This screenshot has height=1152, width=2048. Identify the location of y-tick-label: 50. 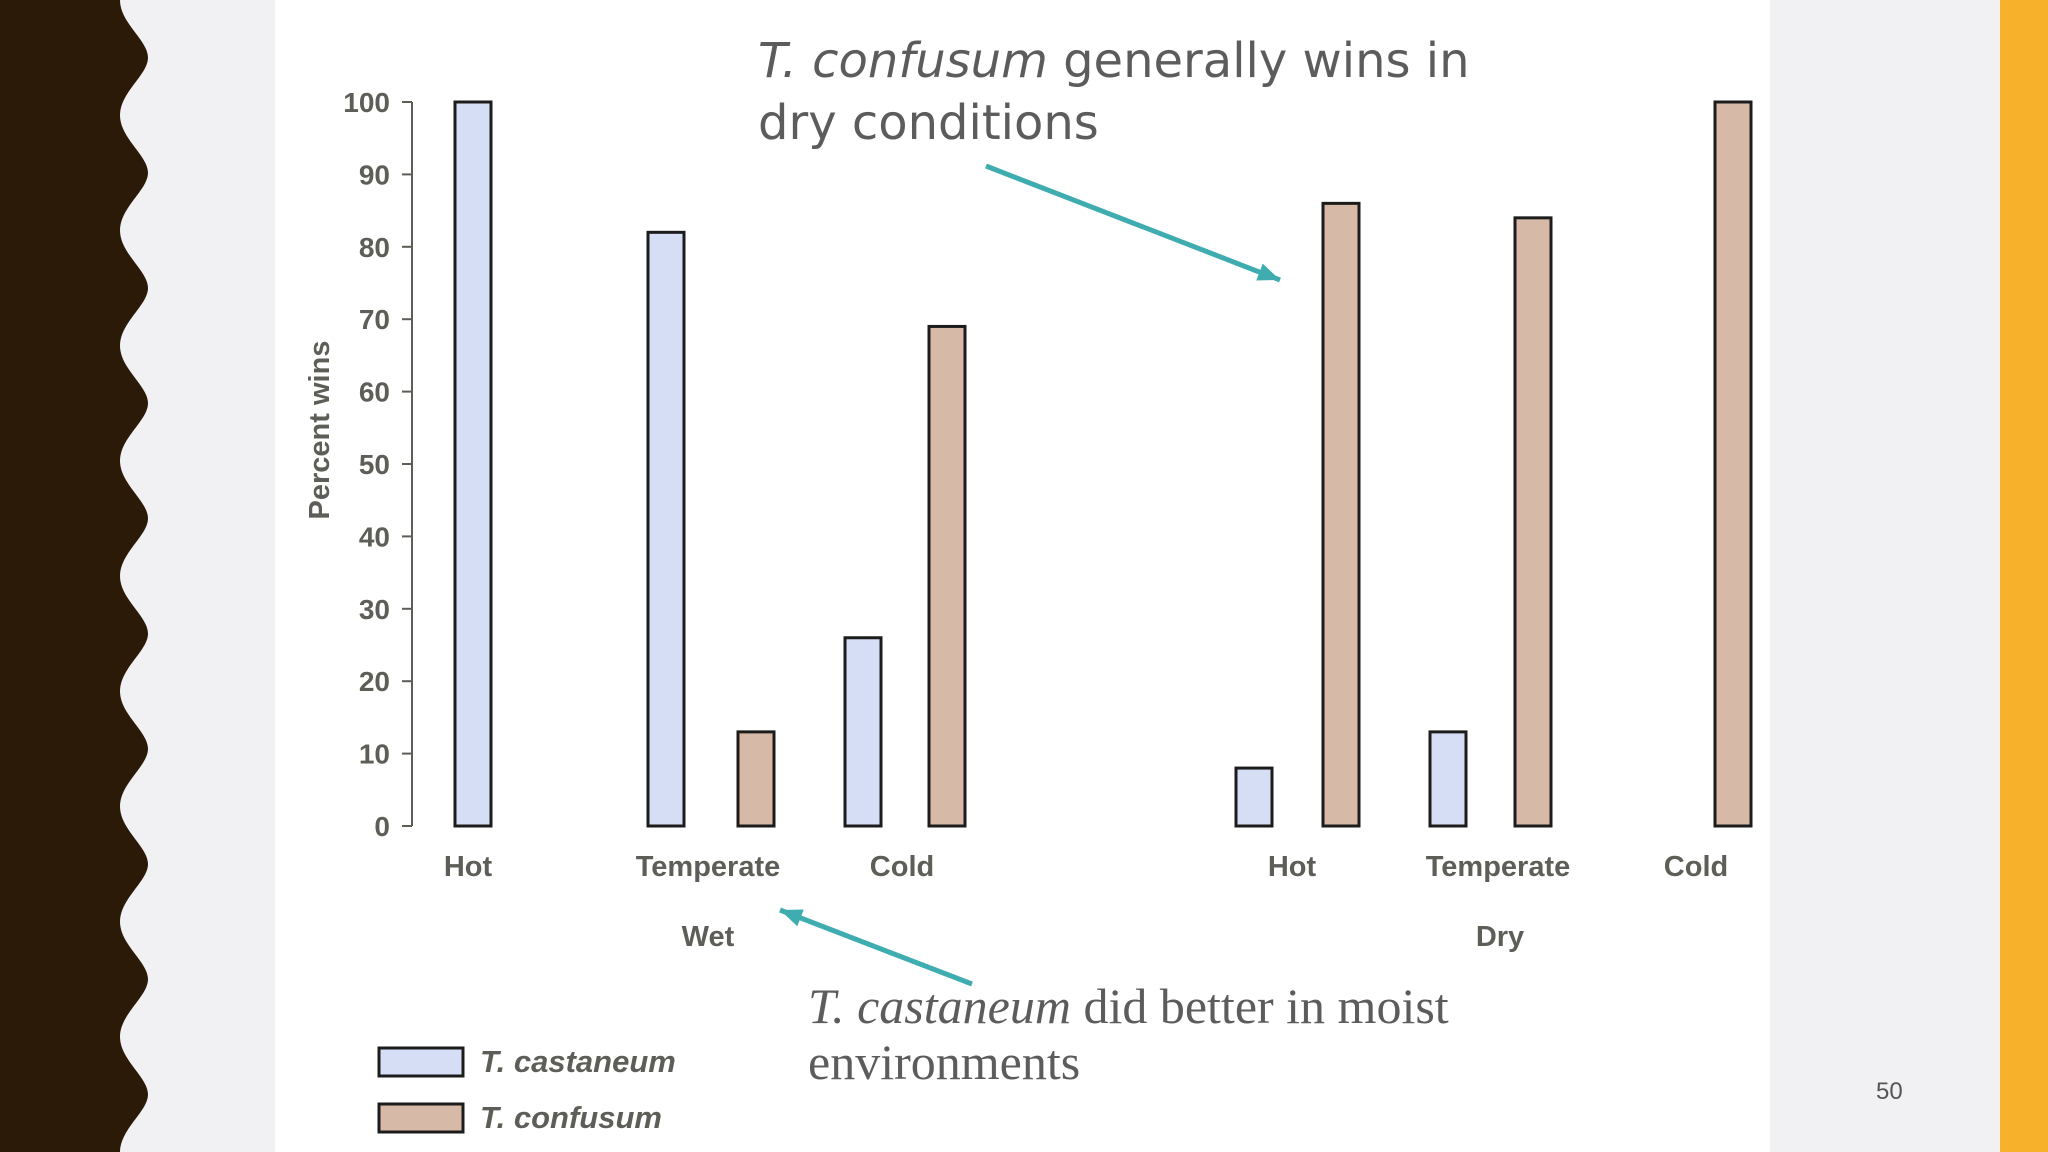
(374, 464).